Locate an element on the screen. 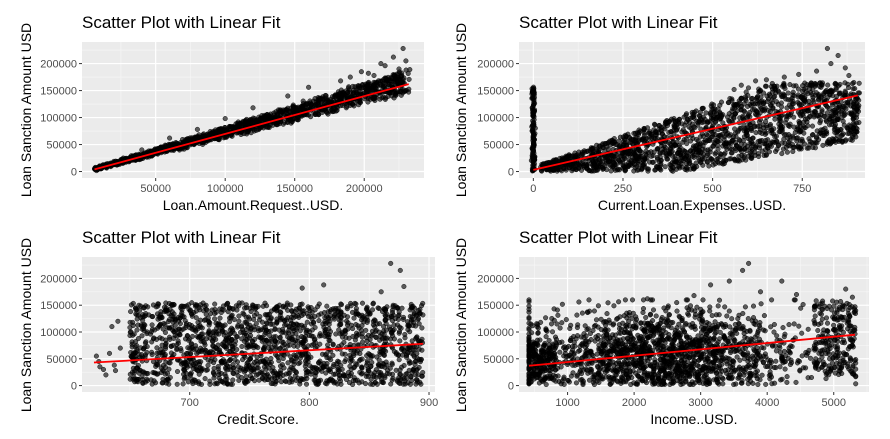  x-tick-label: 100000 is located at coordinates (225, 189).